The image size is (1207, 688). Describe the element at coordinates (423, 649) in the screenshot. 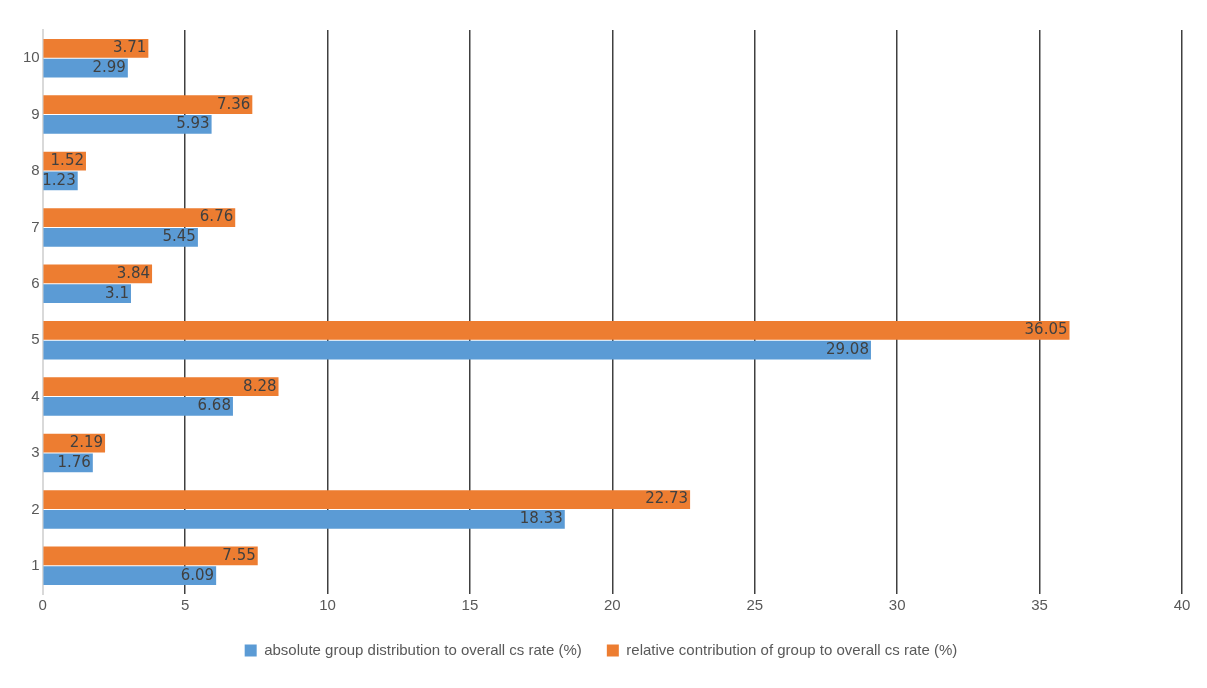

I see `legend-label: absolute group distribution to overall cs rate (%)` at that location.